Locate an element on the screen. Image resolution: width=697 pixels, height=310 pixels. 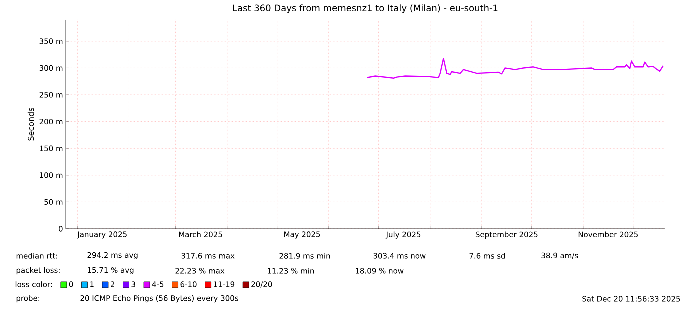
chart-title: Last 360 Days from memesnz1 to Italy (Milan) - eu-south-1 is located at coordinates (365, 9).